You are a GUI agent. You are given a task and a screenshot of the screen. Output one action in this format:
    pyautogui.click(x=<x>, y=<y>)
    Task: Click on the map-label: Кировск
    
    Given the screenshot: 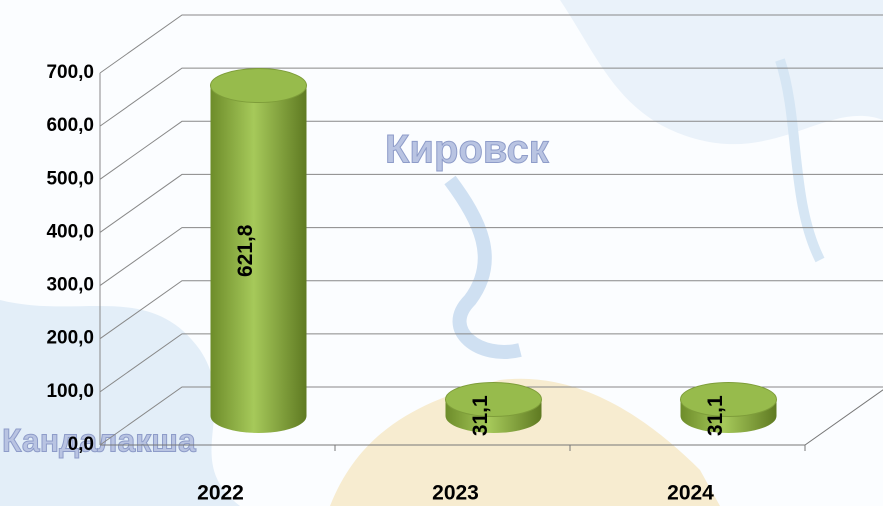 What is the action you would take?
    pyautogui.click(x=467, y=150)
    